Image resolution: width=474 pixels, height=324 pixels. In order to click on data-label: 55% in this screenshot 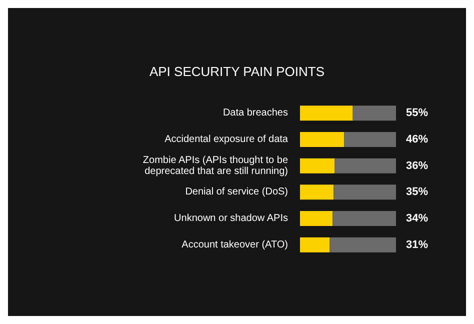, I will do `click(417, 113)`.